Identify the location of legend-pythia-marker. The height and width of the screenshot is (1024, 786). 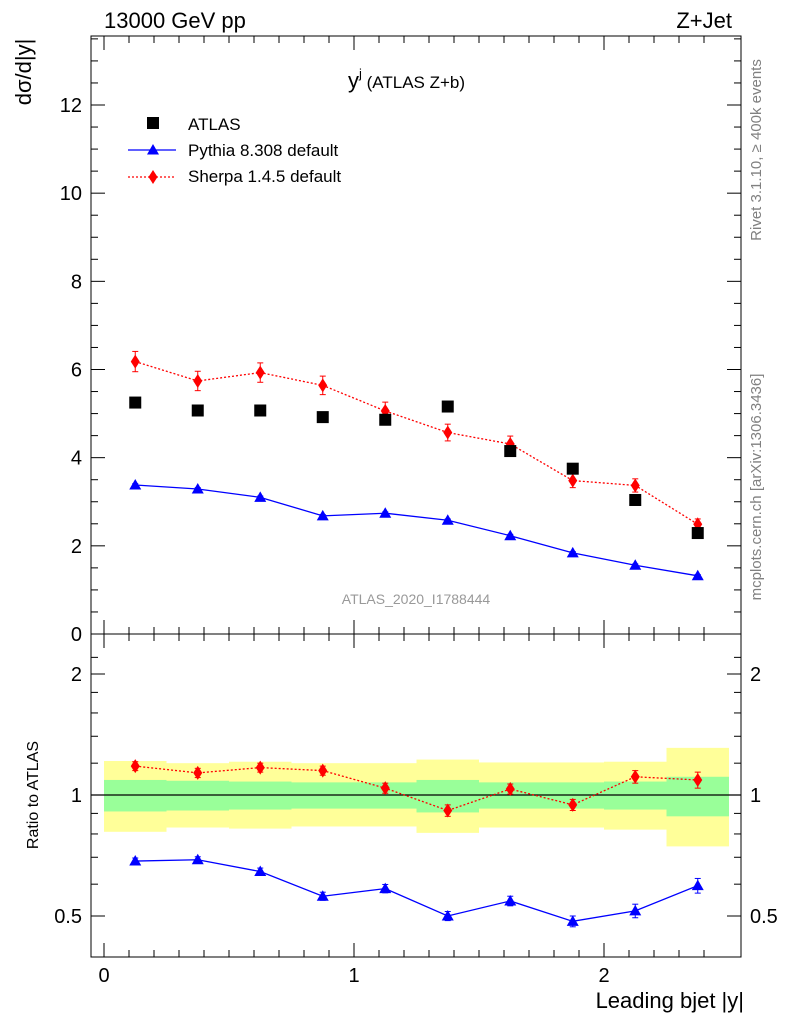
(153, 149).